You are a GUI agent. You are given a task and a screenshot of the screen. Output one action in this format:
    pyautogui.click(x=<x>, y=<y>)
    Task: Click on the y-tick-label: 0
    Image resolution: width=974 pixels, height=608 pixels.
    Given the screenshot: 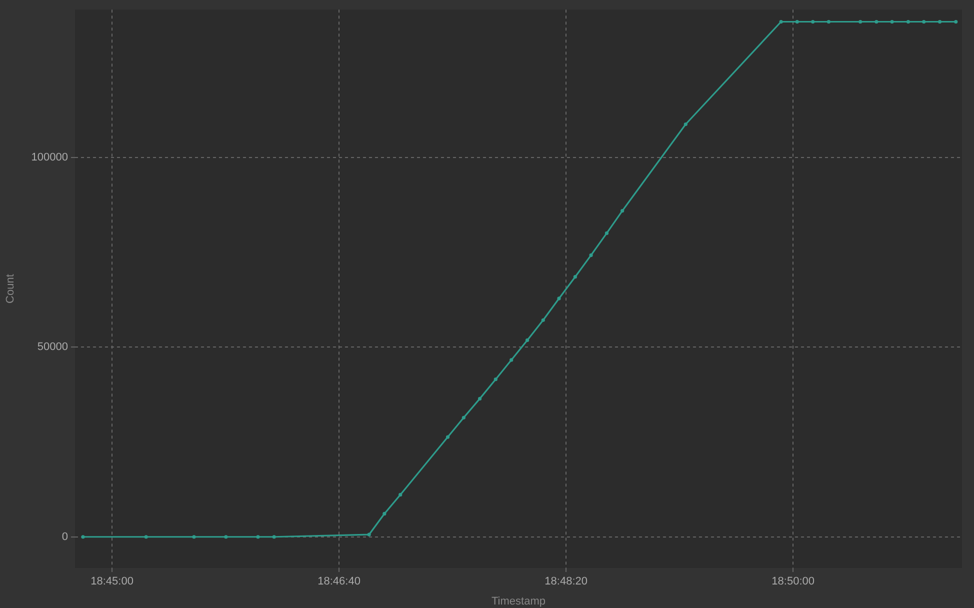 What is the action you would take?
    pyautogui.click(x=65, y=536)
    